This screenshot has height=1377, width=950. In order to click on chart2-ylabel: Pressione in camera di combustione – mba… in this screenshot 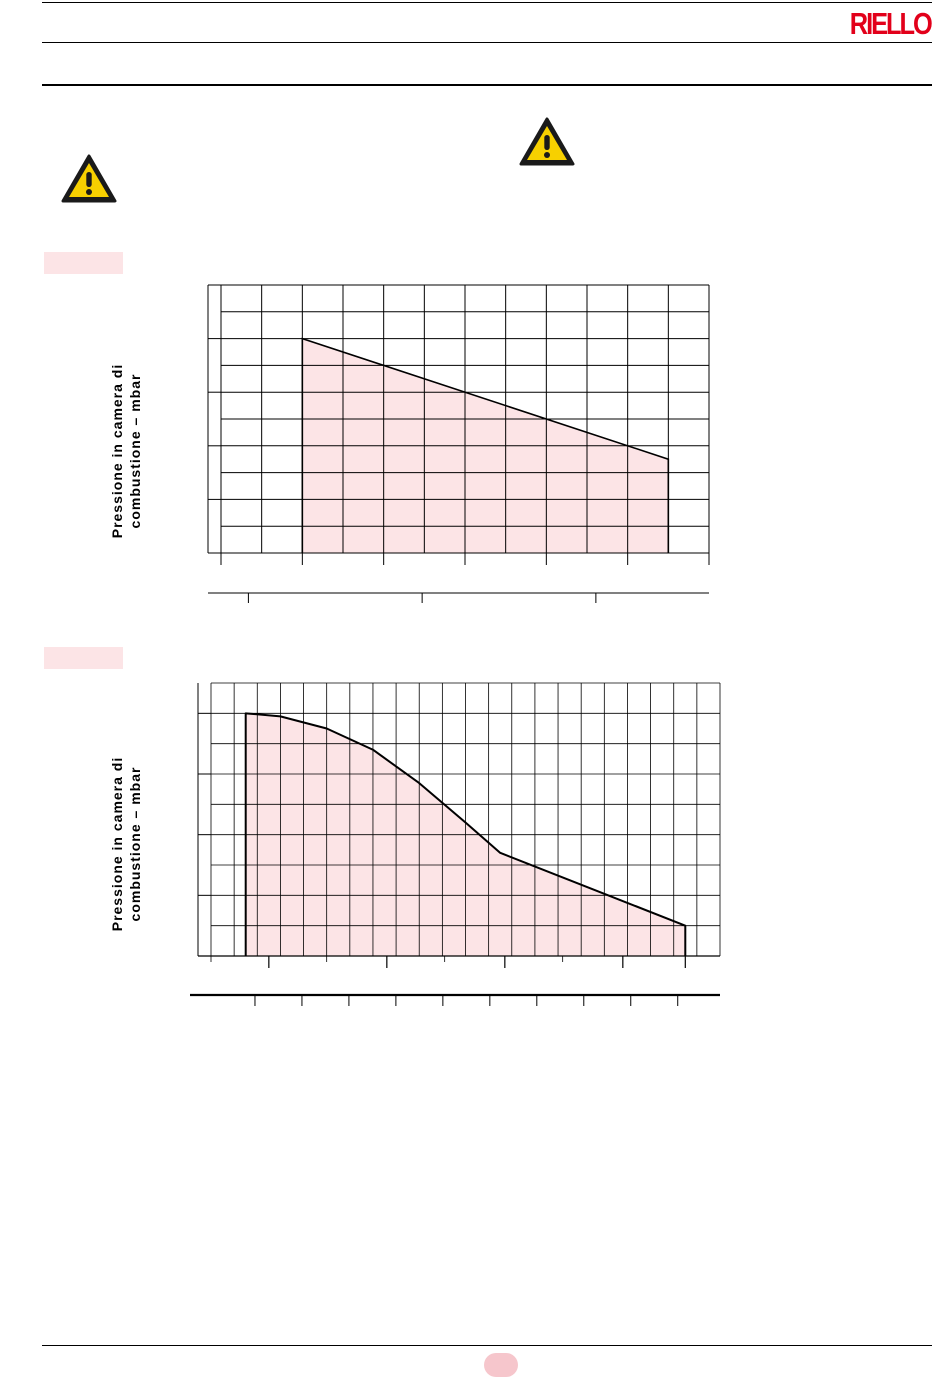, I will do `click(126, 844)`.